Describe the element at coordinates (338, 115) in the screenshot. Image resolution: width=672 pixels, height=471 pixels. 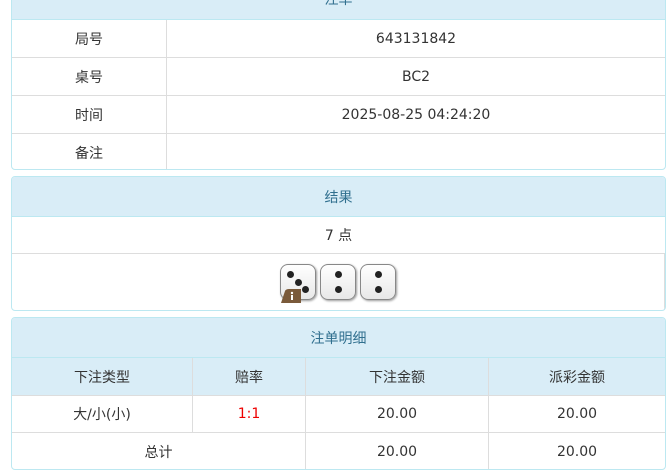
I see `info-row: 时间 2025-08-25 04:24:20` at that location.